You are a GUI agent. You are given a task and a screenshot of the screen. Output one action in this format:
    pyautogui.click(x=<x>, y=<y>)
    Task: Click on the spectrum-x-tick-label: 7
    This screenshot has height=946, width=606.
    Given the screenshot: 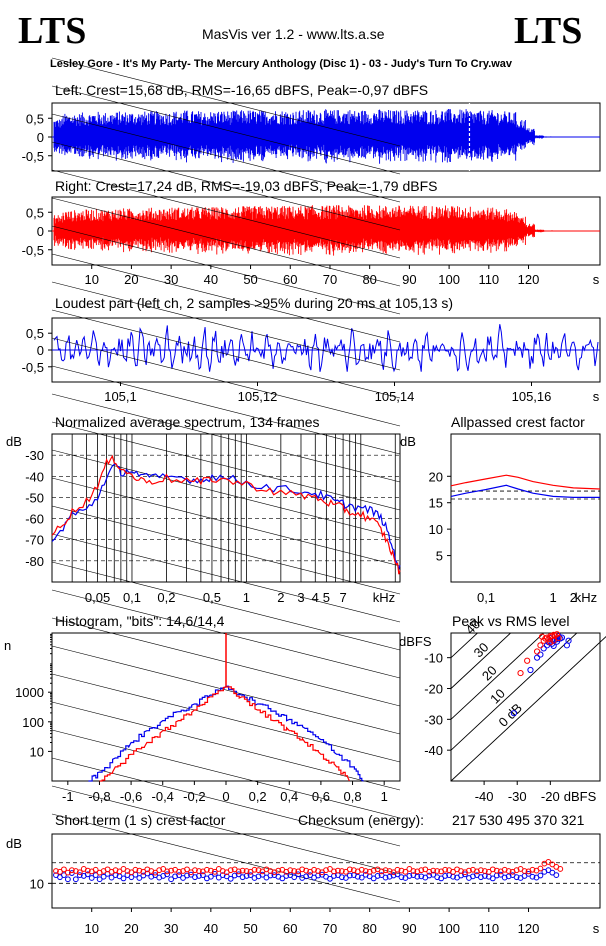 What is the action you would take?
    pyautogui.click(x=342, y=597)
    